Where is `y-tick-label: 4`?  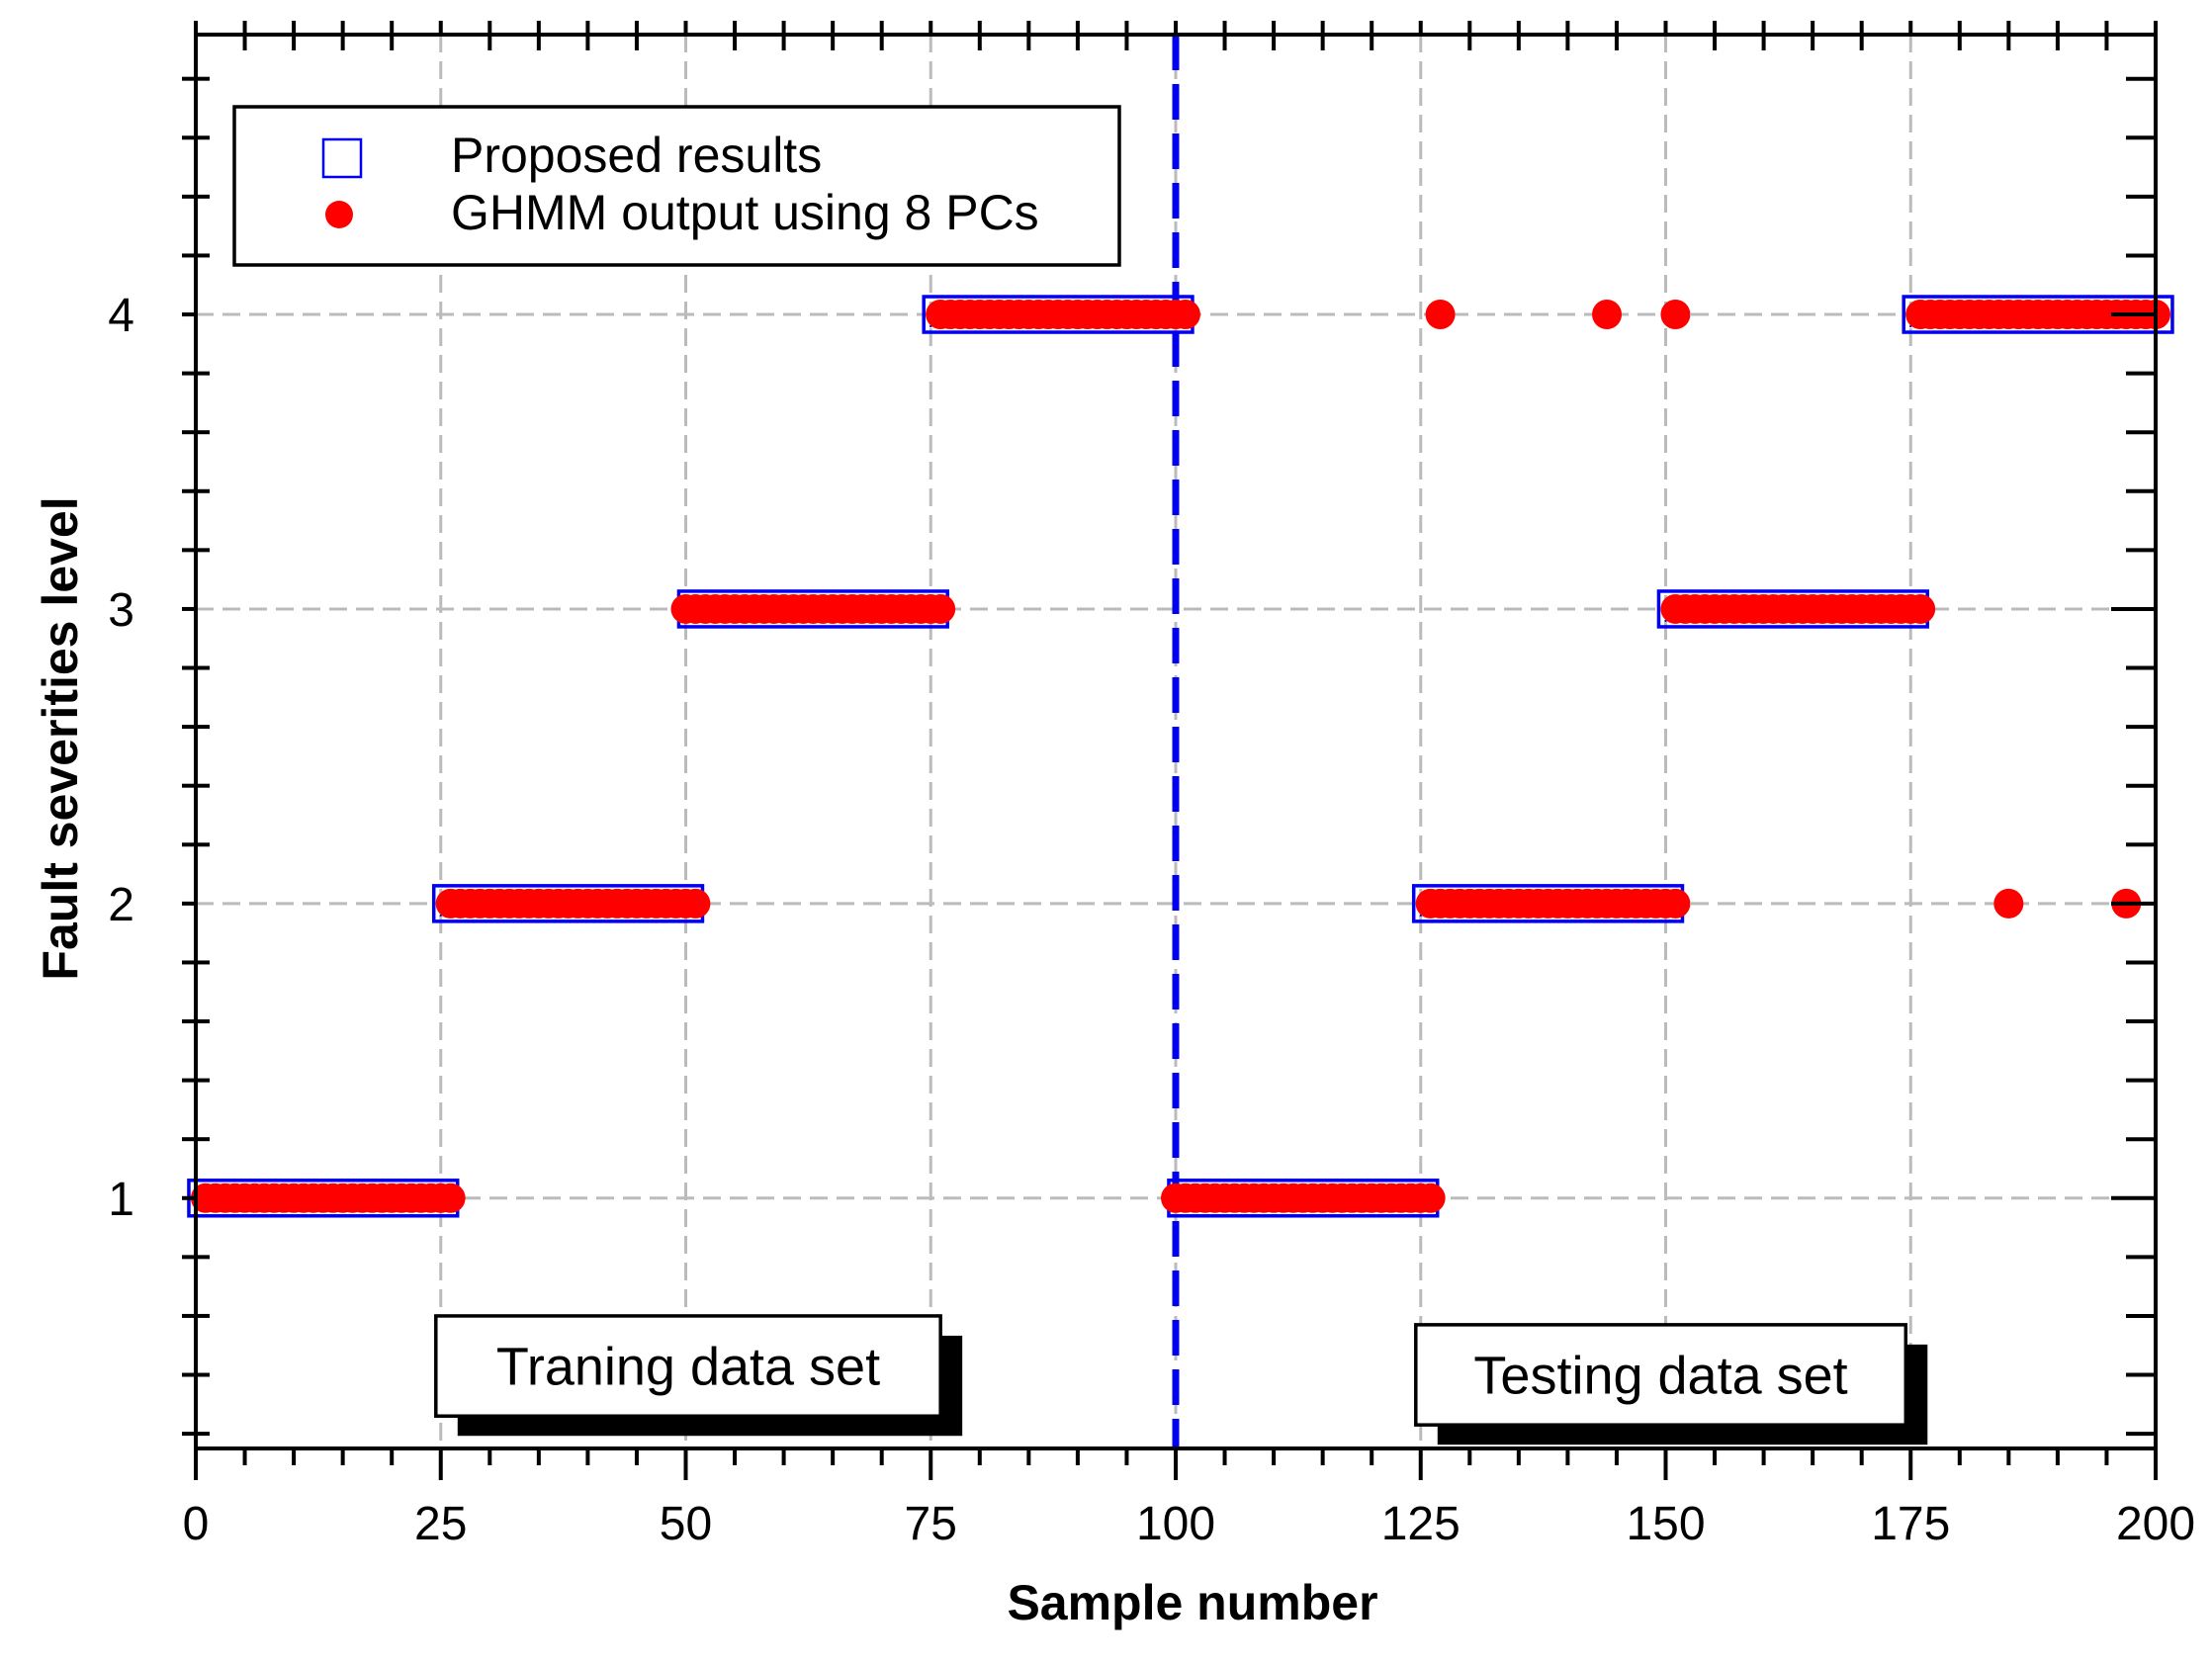
y-tick-label: 4 is located at coordinates (121, 316).